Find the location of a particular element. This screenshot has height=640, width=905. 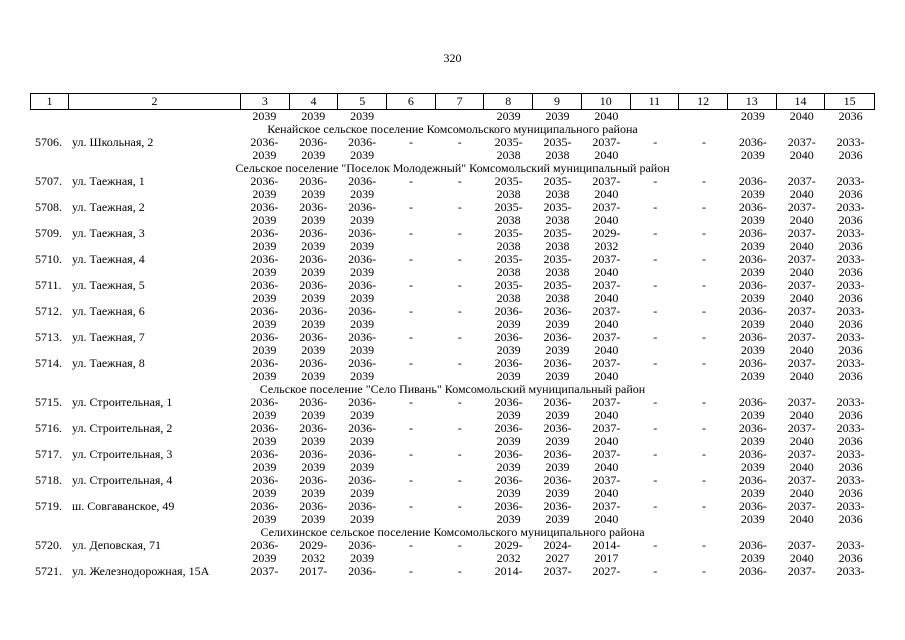

row-number: 5706. is located at coordinates (48, 142).